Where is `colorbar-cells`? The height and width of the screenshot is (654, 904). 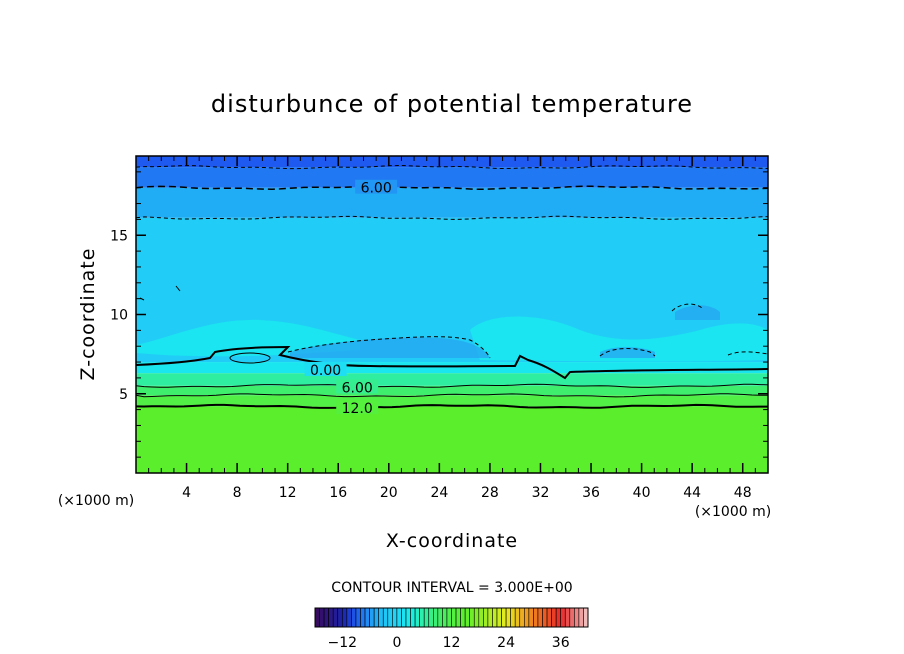 colorbar-cells is located at coordinates (451, 617).